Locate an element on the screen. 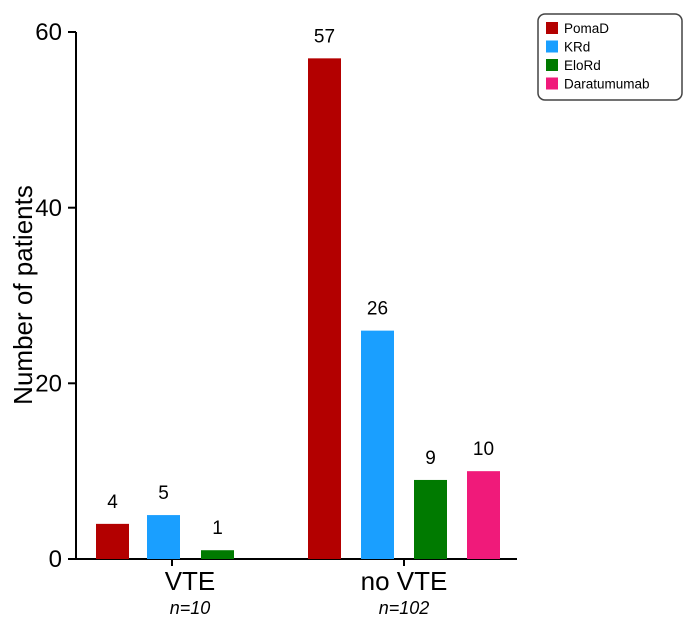 The image size is (690, 619). legend-label-daratumumab: Daratumumab is located at coordinates (607, 84).